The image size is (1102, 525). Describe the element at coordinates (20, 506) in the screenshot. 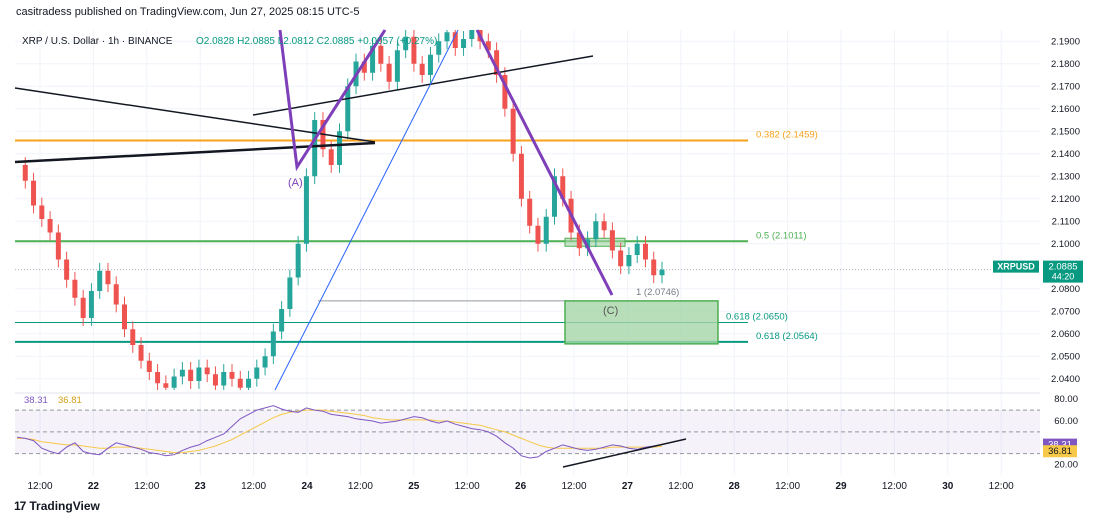

I see `tradingview-logo-icon: 17` at that location.